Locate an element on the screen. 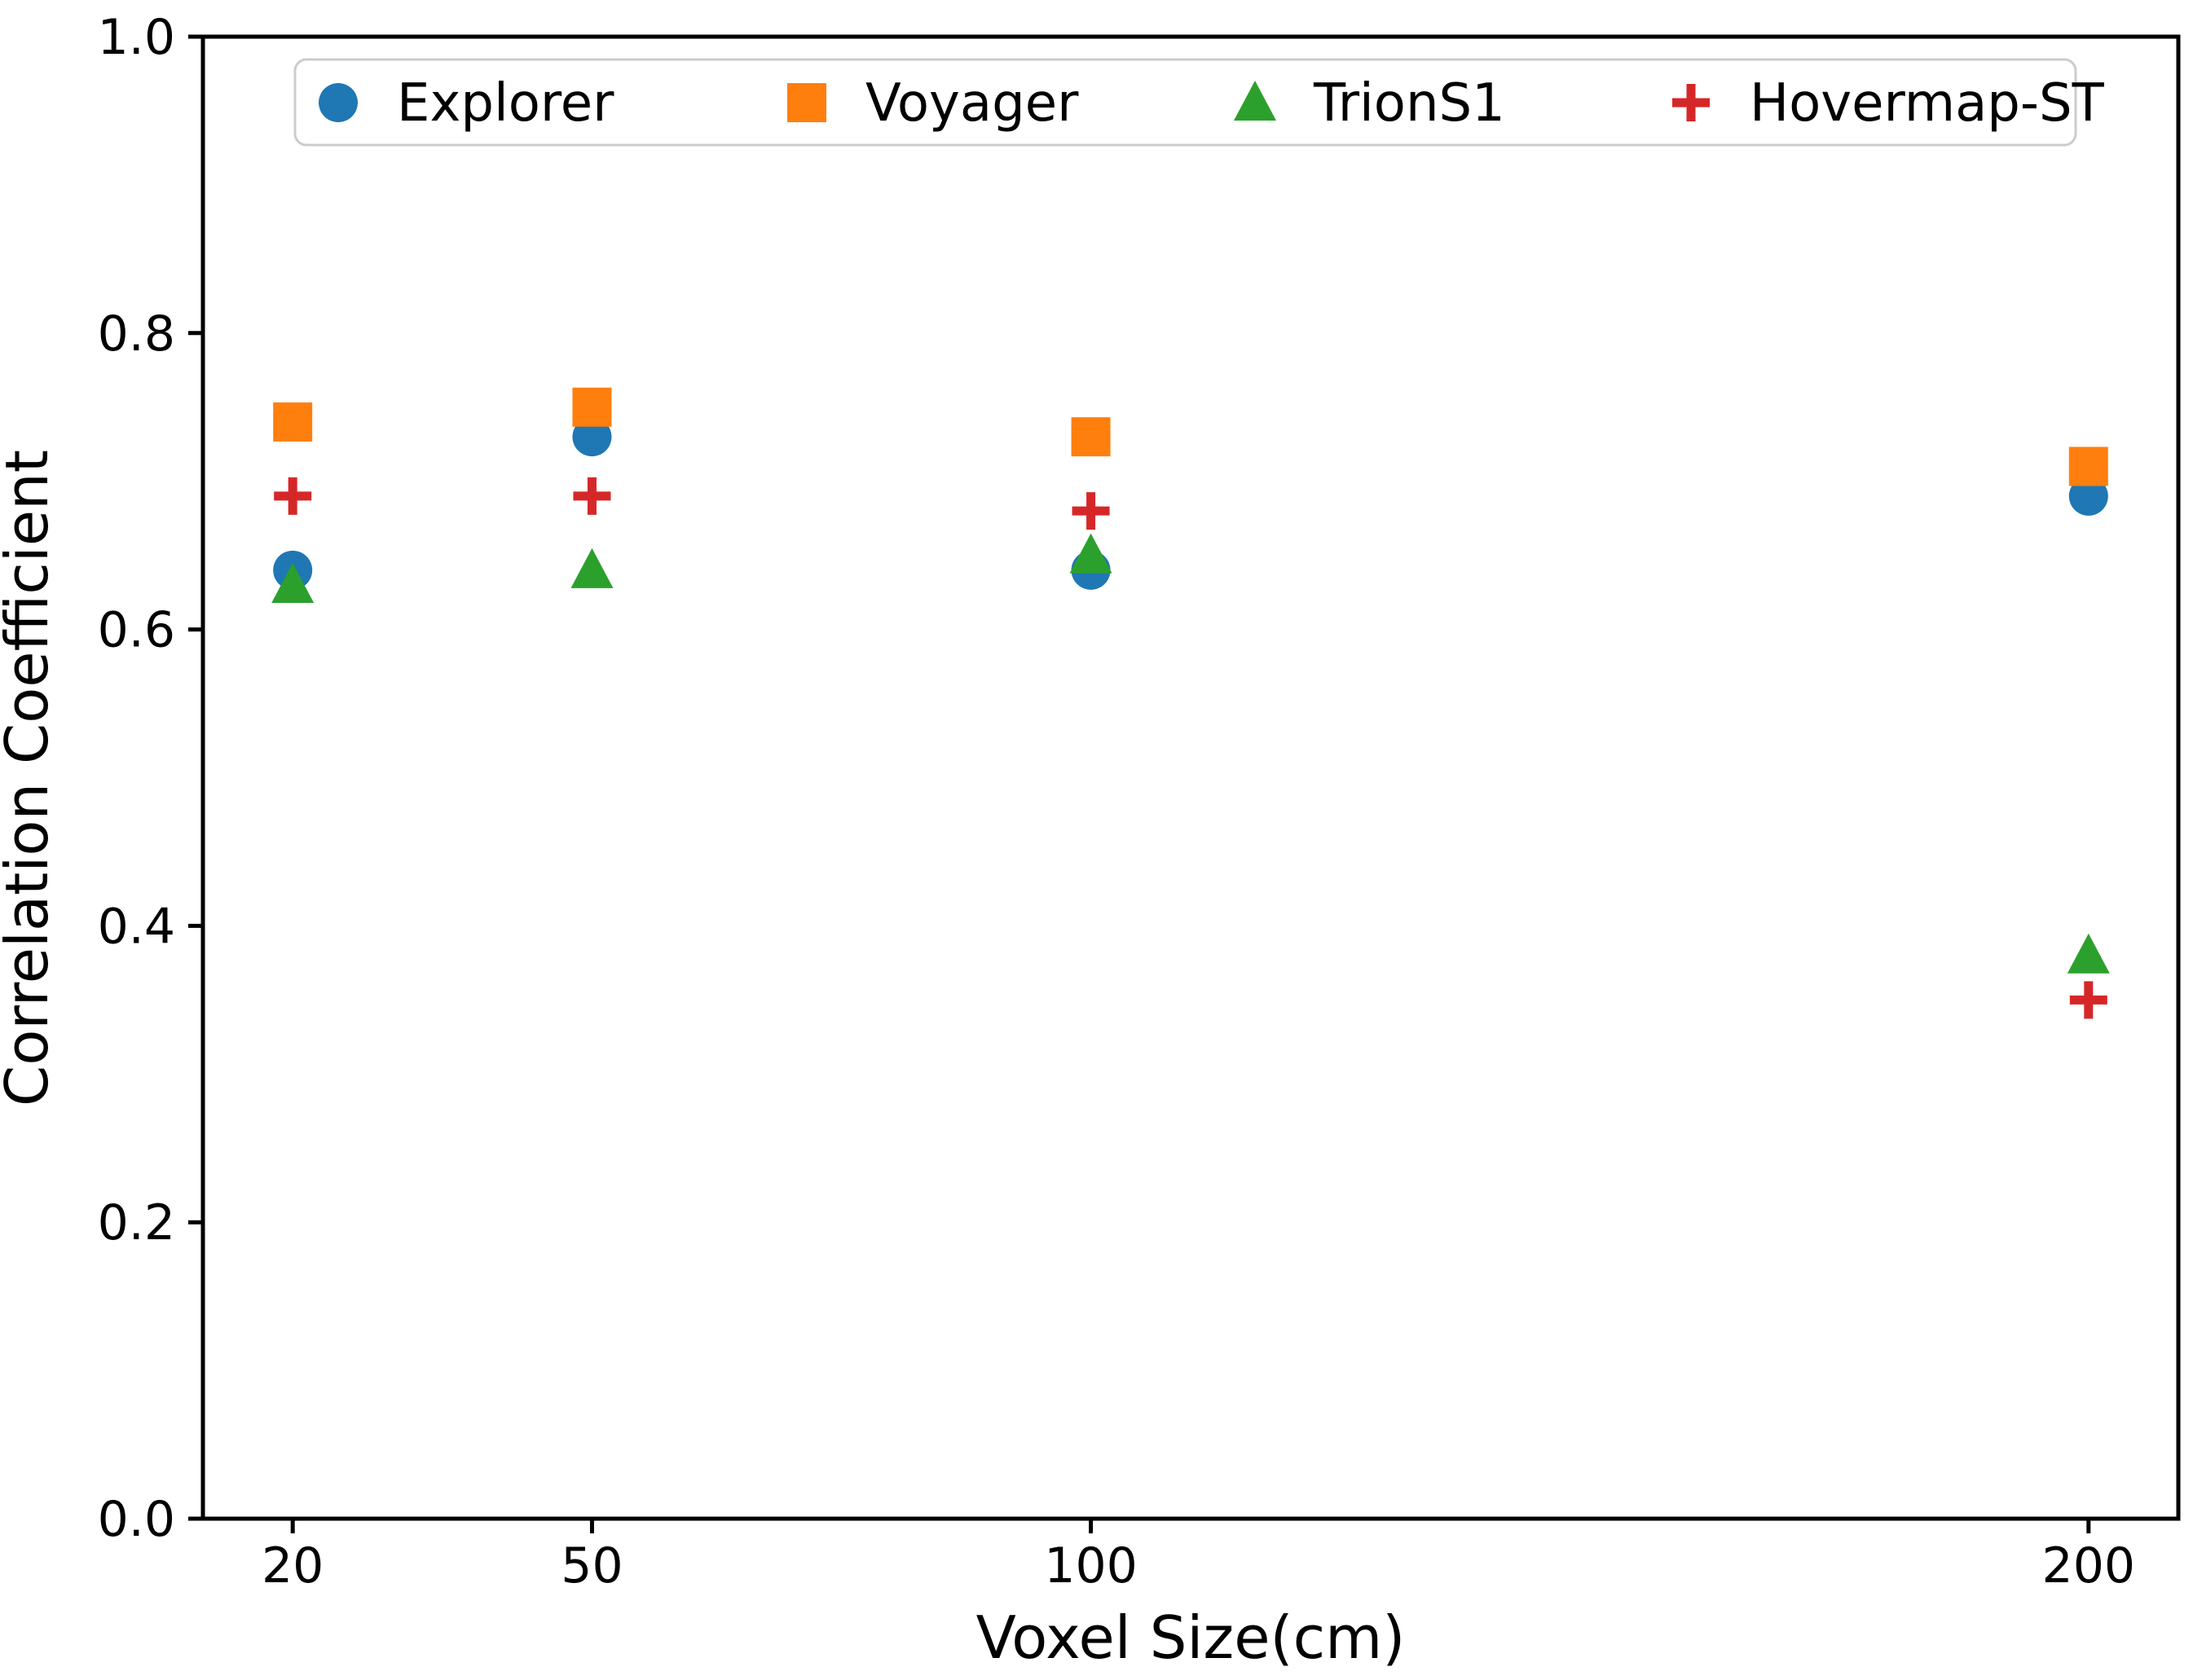  legend-label-trions1: TrionS1 is located at coordinates (1409, 103).